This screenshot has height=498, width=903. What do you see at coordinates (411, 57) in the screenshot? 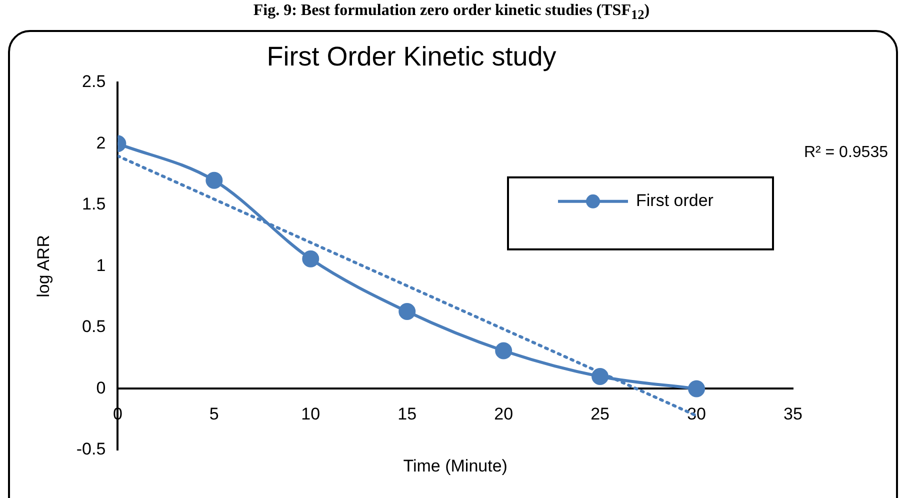
I see `chart-title: First Order Kinetic study` at bounding box center [411, 57].